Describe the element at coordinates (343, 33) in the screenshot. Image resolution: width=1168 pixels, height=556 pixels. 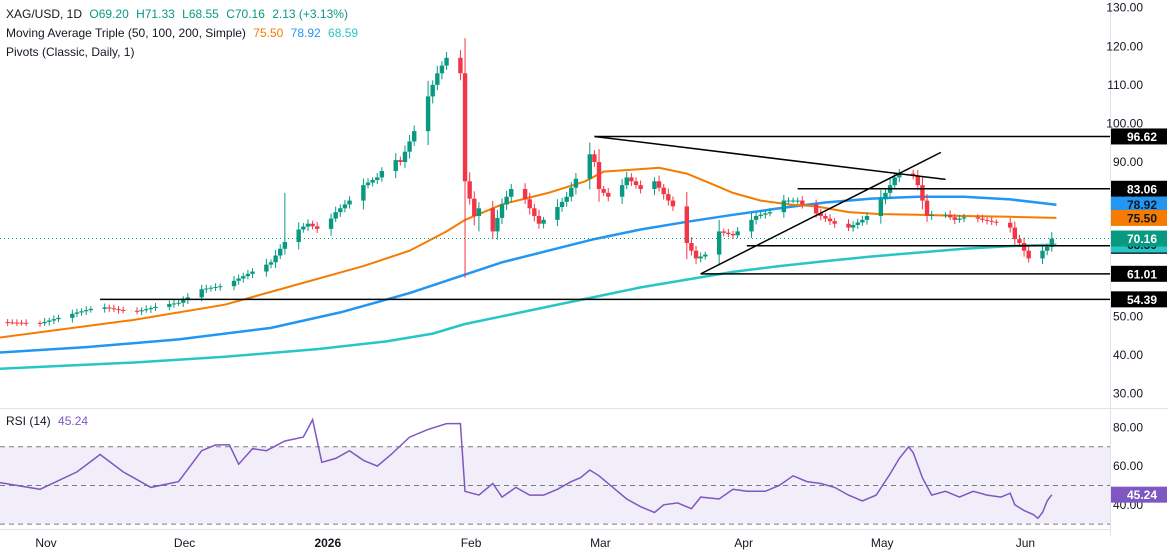
I see `ma200-value: 68.59` at that location.